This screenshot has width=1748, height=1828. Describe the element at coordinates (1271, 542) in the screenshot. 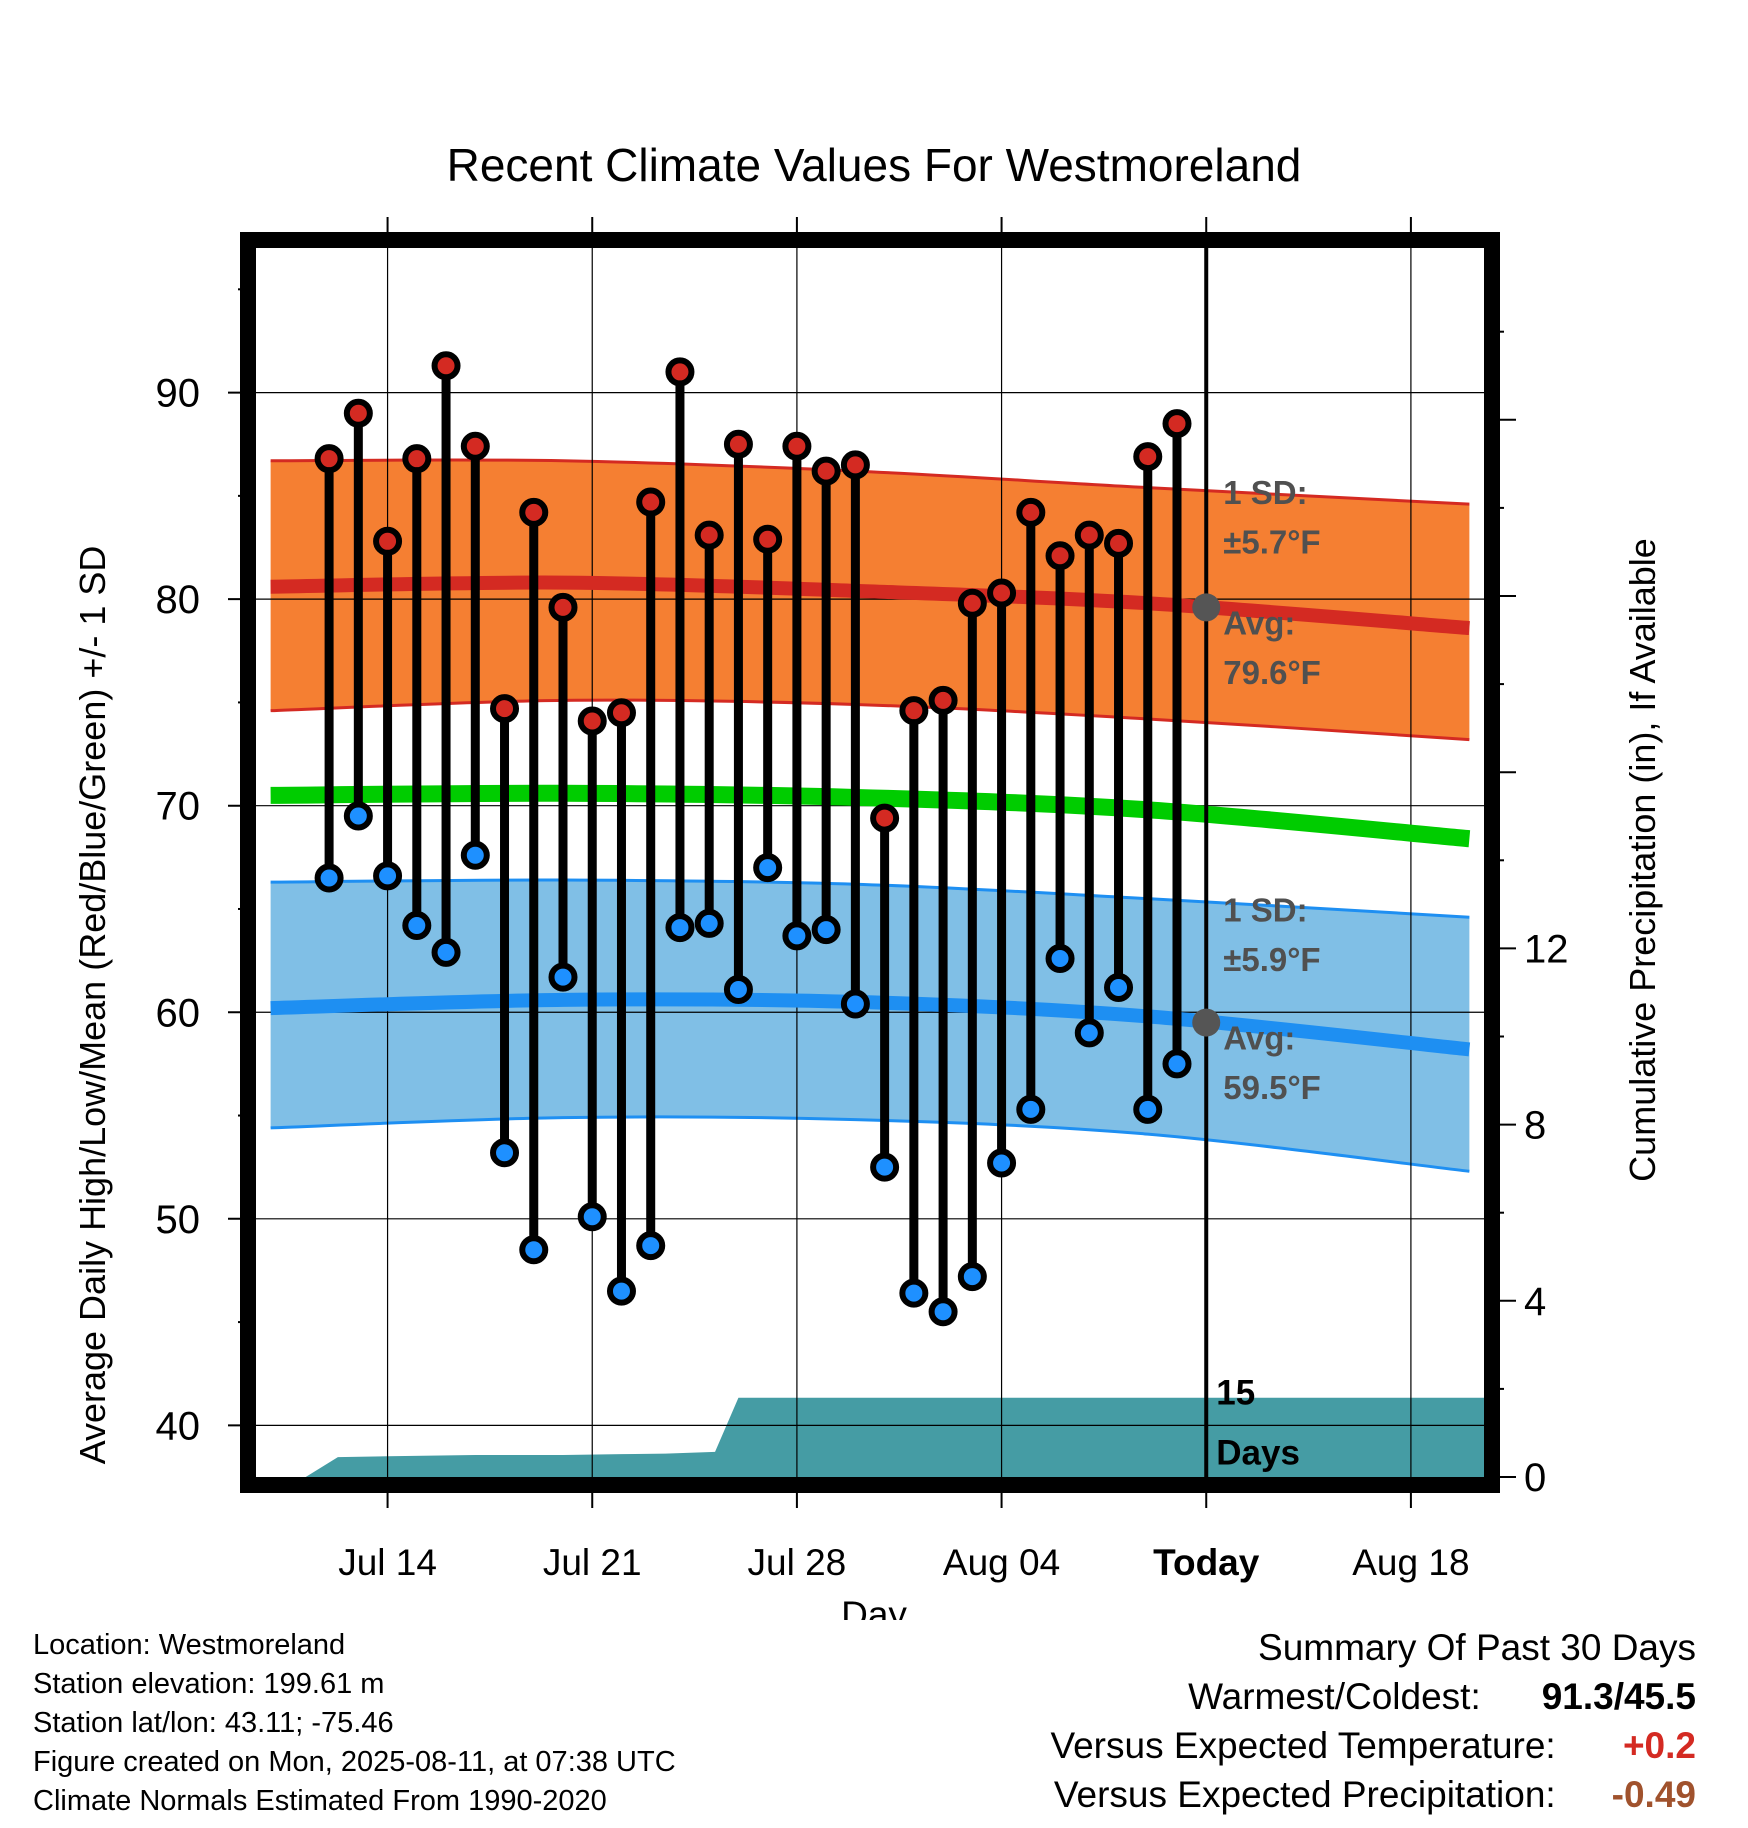

I see `high-sd-value: ±5.7°F` at that location.